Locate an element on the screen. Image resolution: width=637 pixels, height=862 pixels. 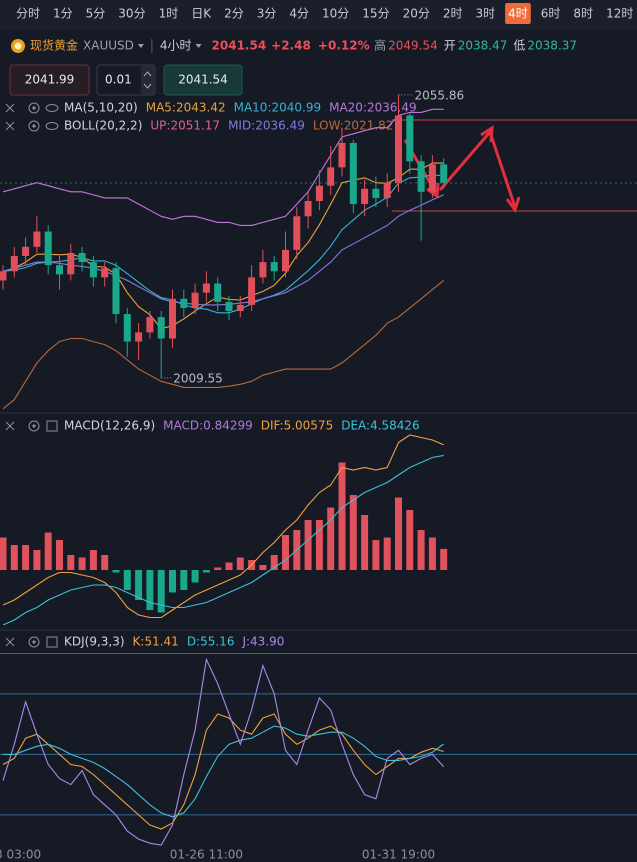
timeframe-tab: 3时 is located at coordinates (486, 14).